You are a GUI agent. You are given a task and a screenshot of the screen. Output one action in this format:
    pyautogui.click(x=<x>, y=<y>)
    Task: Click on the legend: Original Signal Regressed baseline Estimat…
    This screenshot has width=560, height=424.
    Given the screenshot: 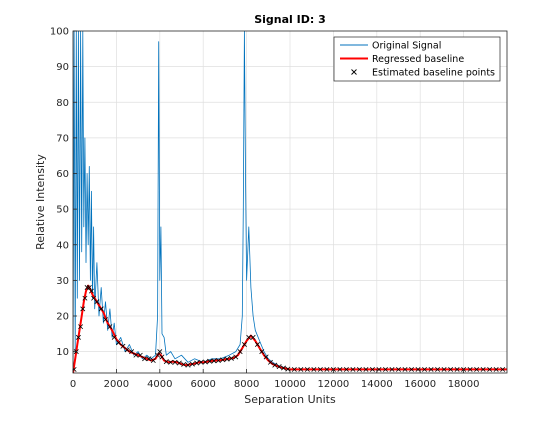 What is the action you would take?
    pyautogui.click(x=417, y=59)
    